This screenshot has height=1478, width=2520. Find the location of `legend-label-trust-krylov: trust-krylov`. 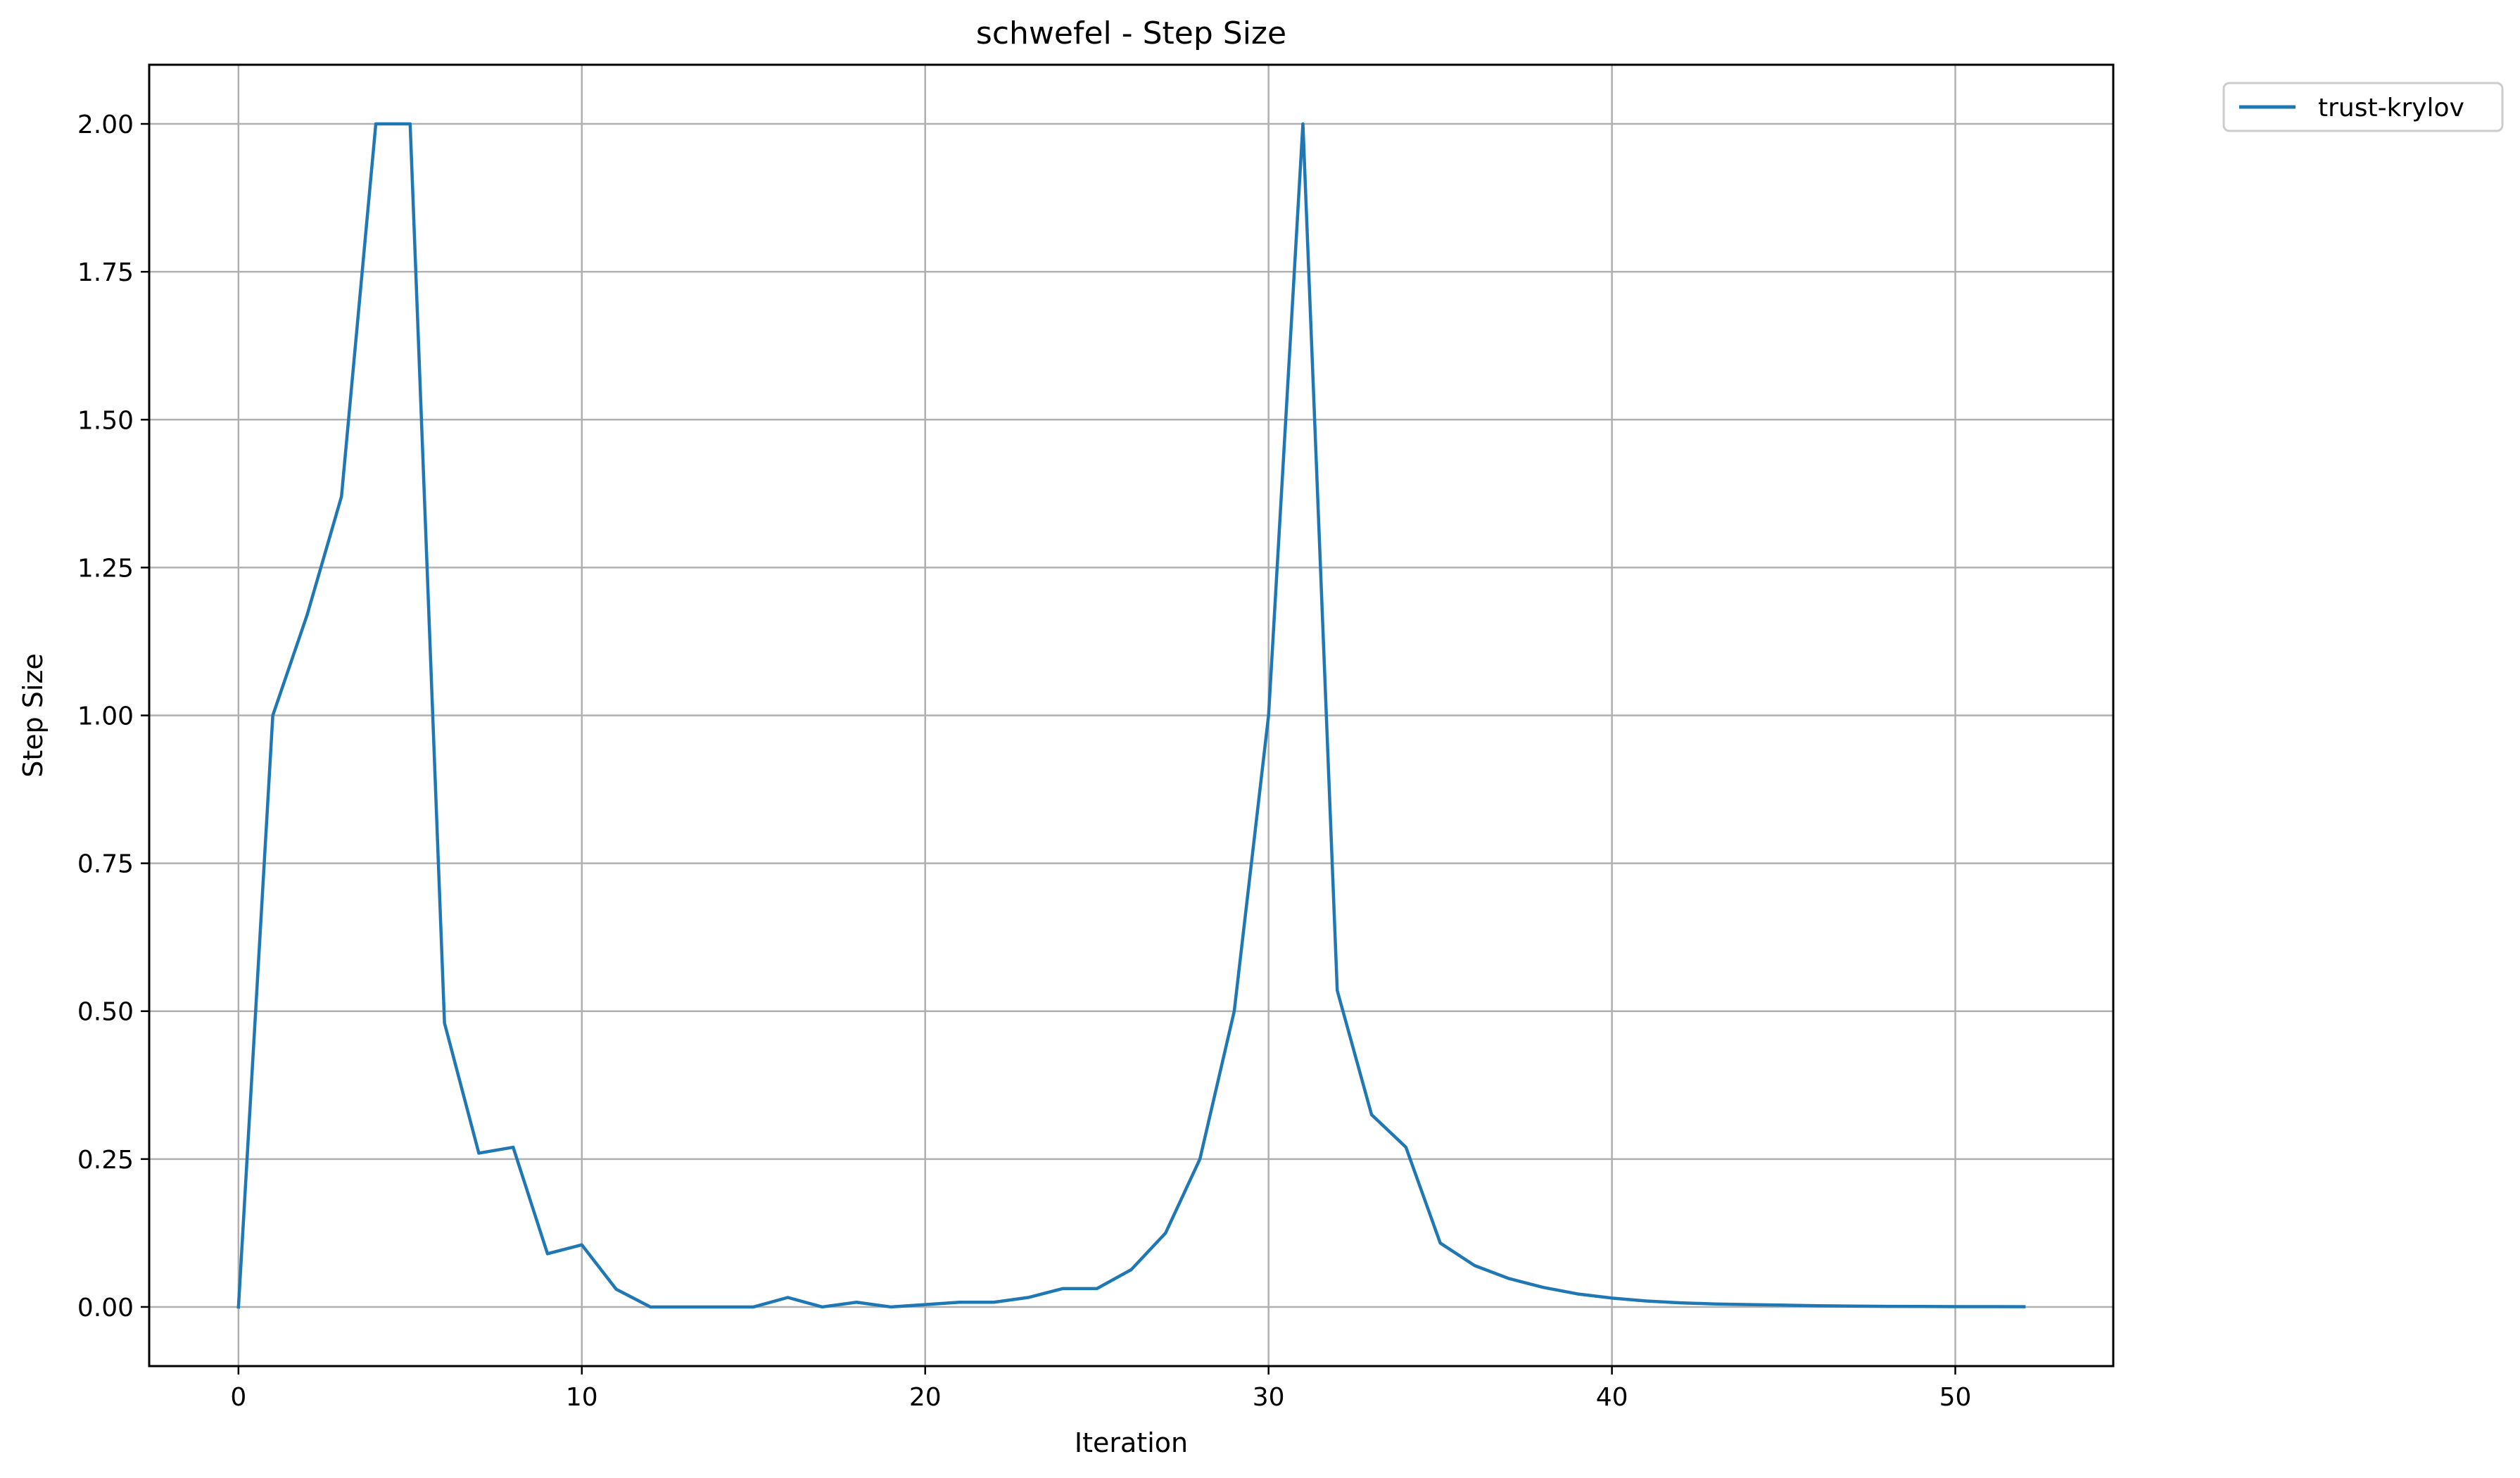

legend-label-trust-krylov: trust-krylov is located at coordinates (2391, 108).